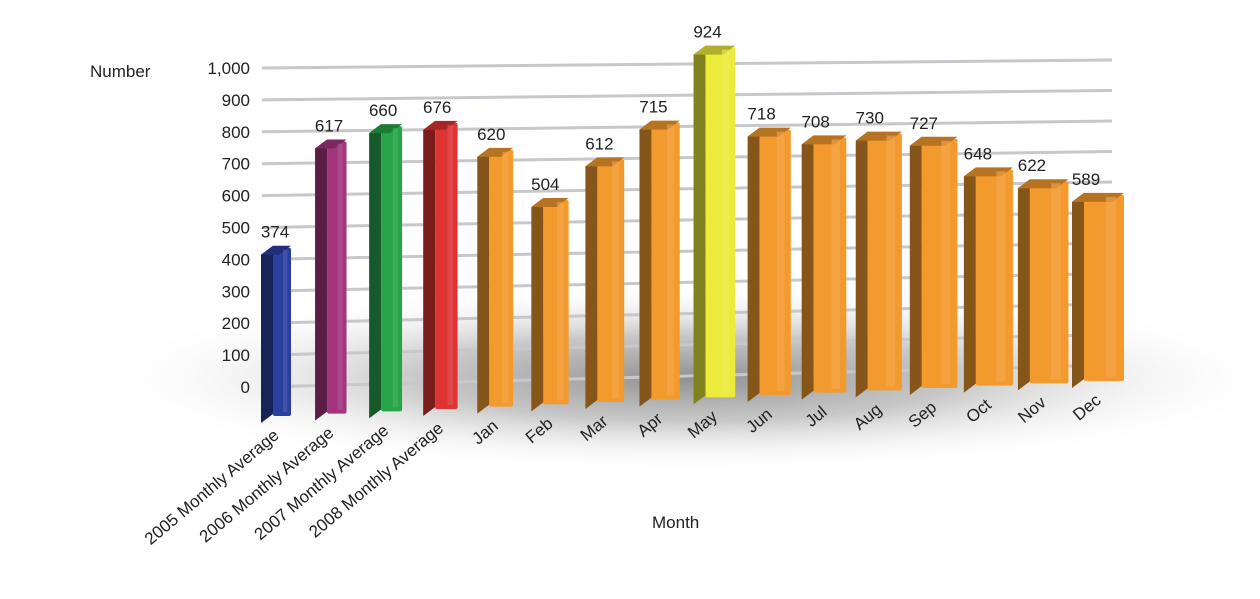 This screenshot has width=1260, height=599. What do you see at coordinates (545, 184) in the screenshot?
I see `data-label: 504` at bounding box center [545, 184].